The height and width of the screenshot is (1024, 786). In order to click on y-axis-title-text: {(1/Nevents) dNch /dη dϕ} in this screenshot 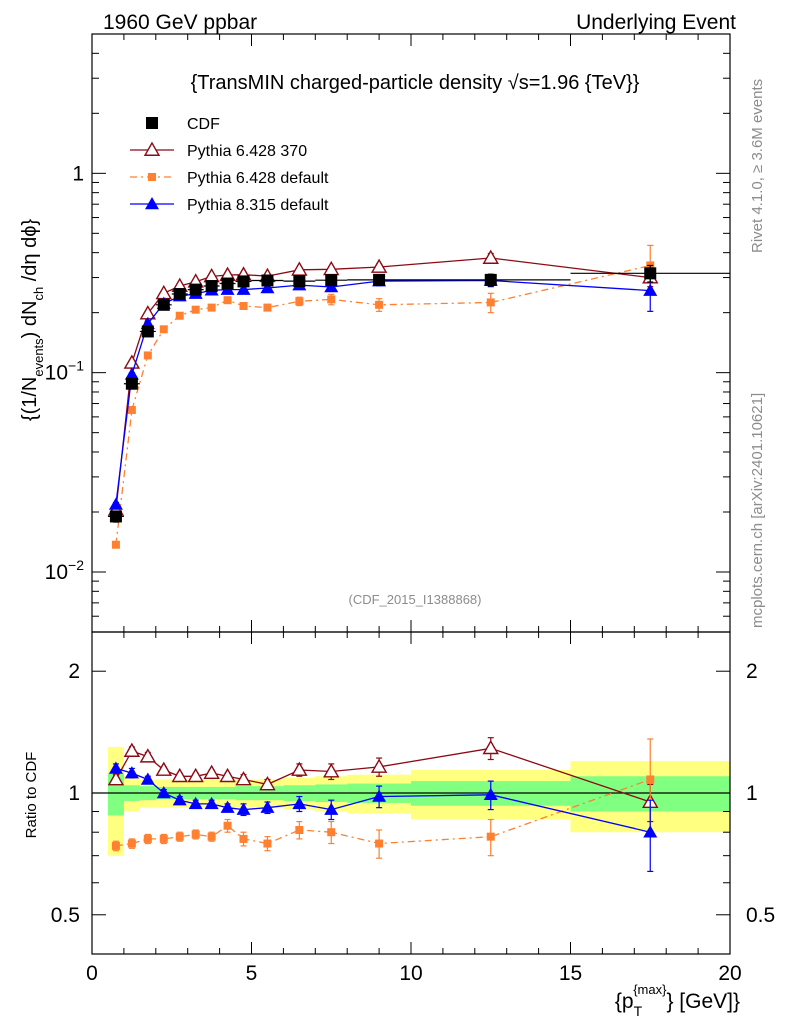, I will do `click(32, 320)`.